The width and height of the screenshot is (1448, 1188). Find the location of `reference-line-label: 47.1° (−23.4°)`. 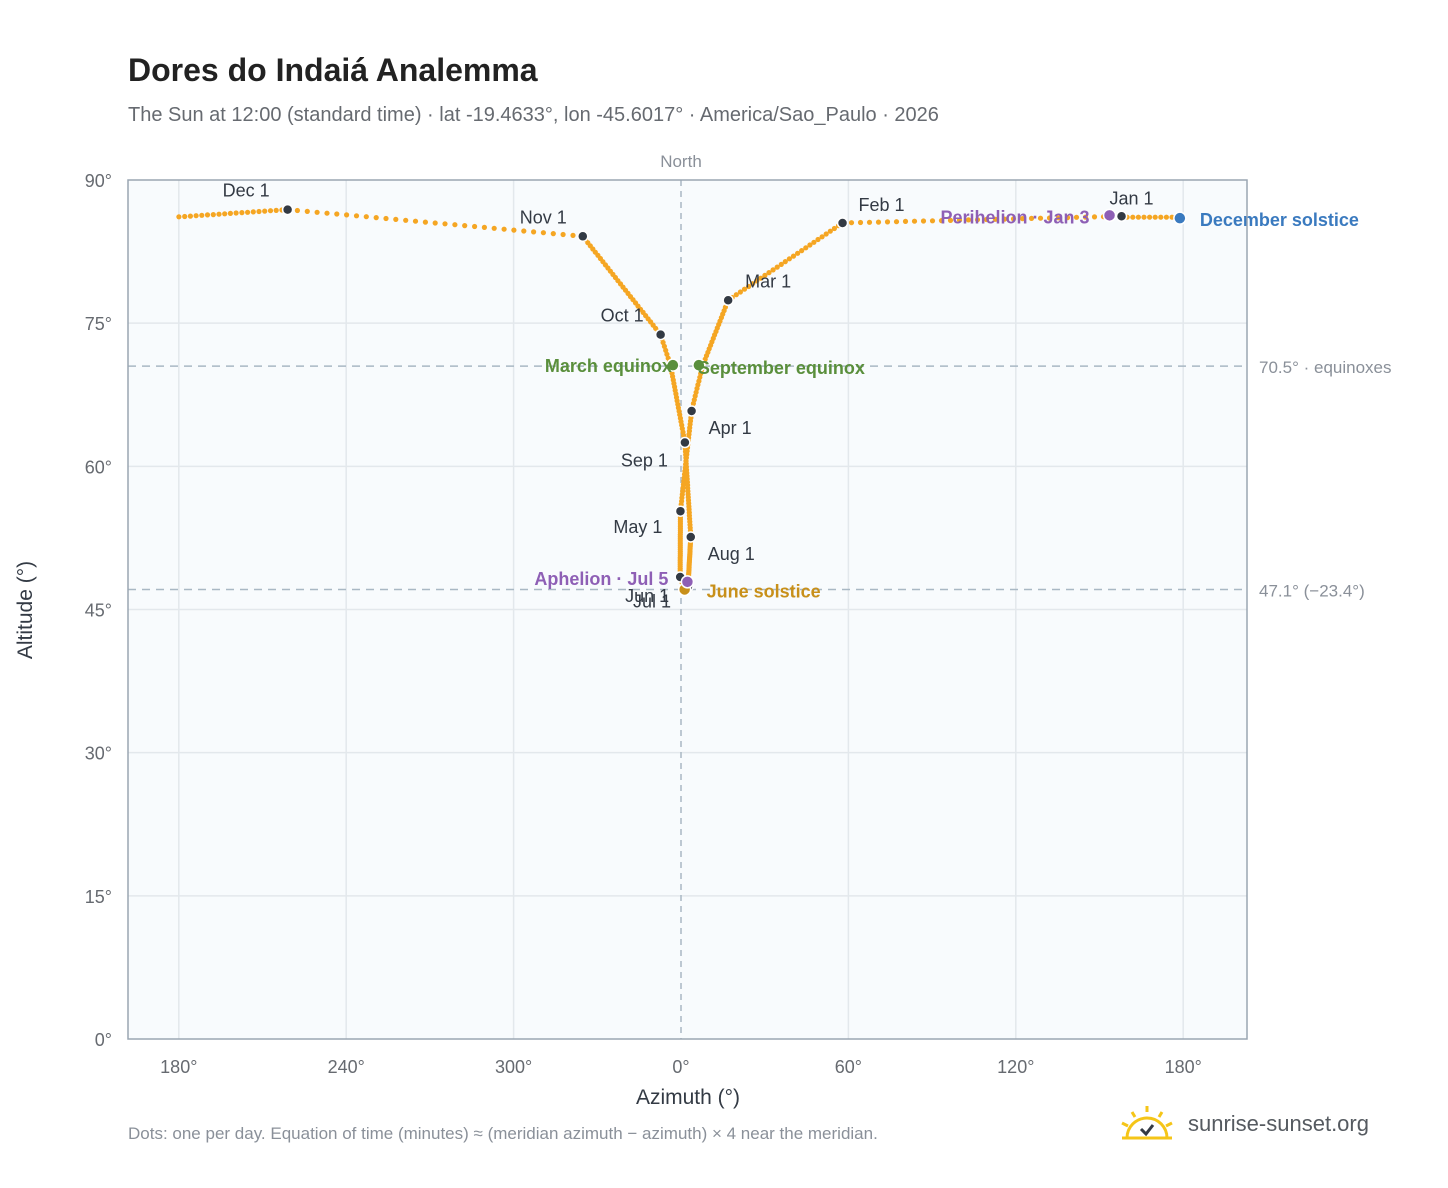

reference-line-label: 47.1° (−23.4°) is located at coordinates (1312, 590).